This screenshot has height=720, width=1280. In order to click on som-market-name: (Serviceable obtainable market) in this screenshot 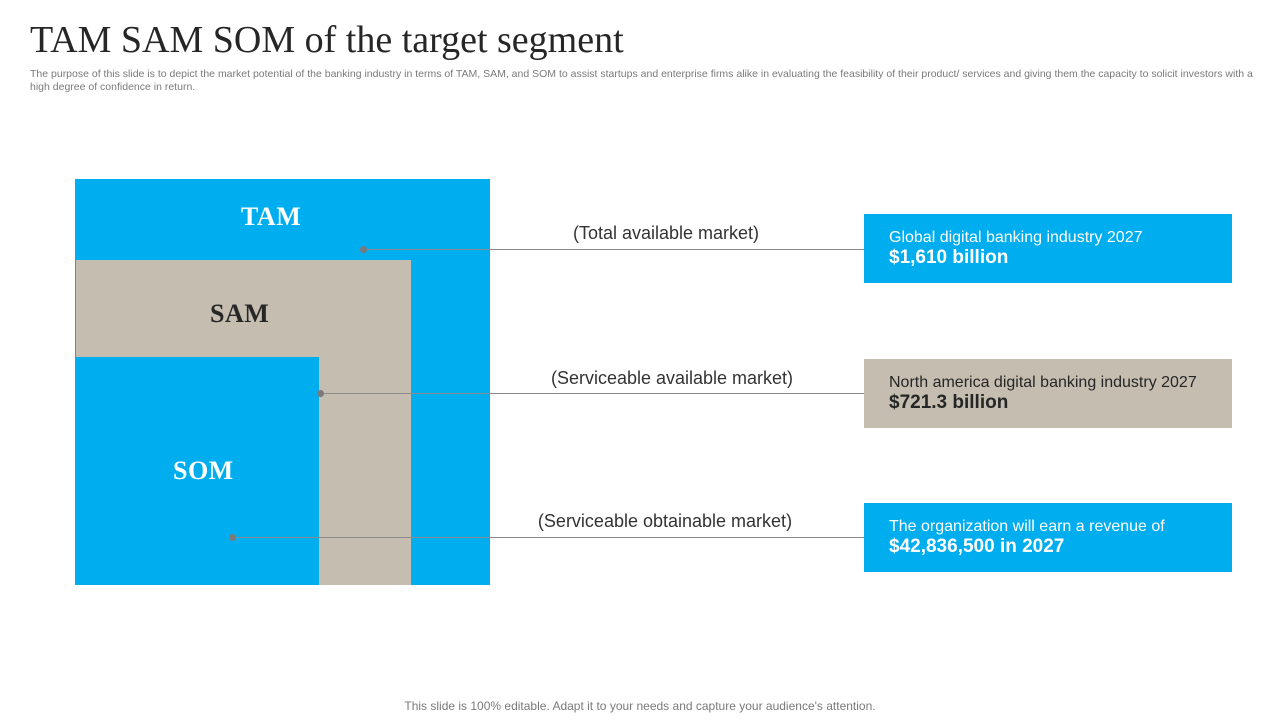, I will do `click(665, 521)`.